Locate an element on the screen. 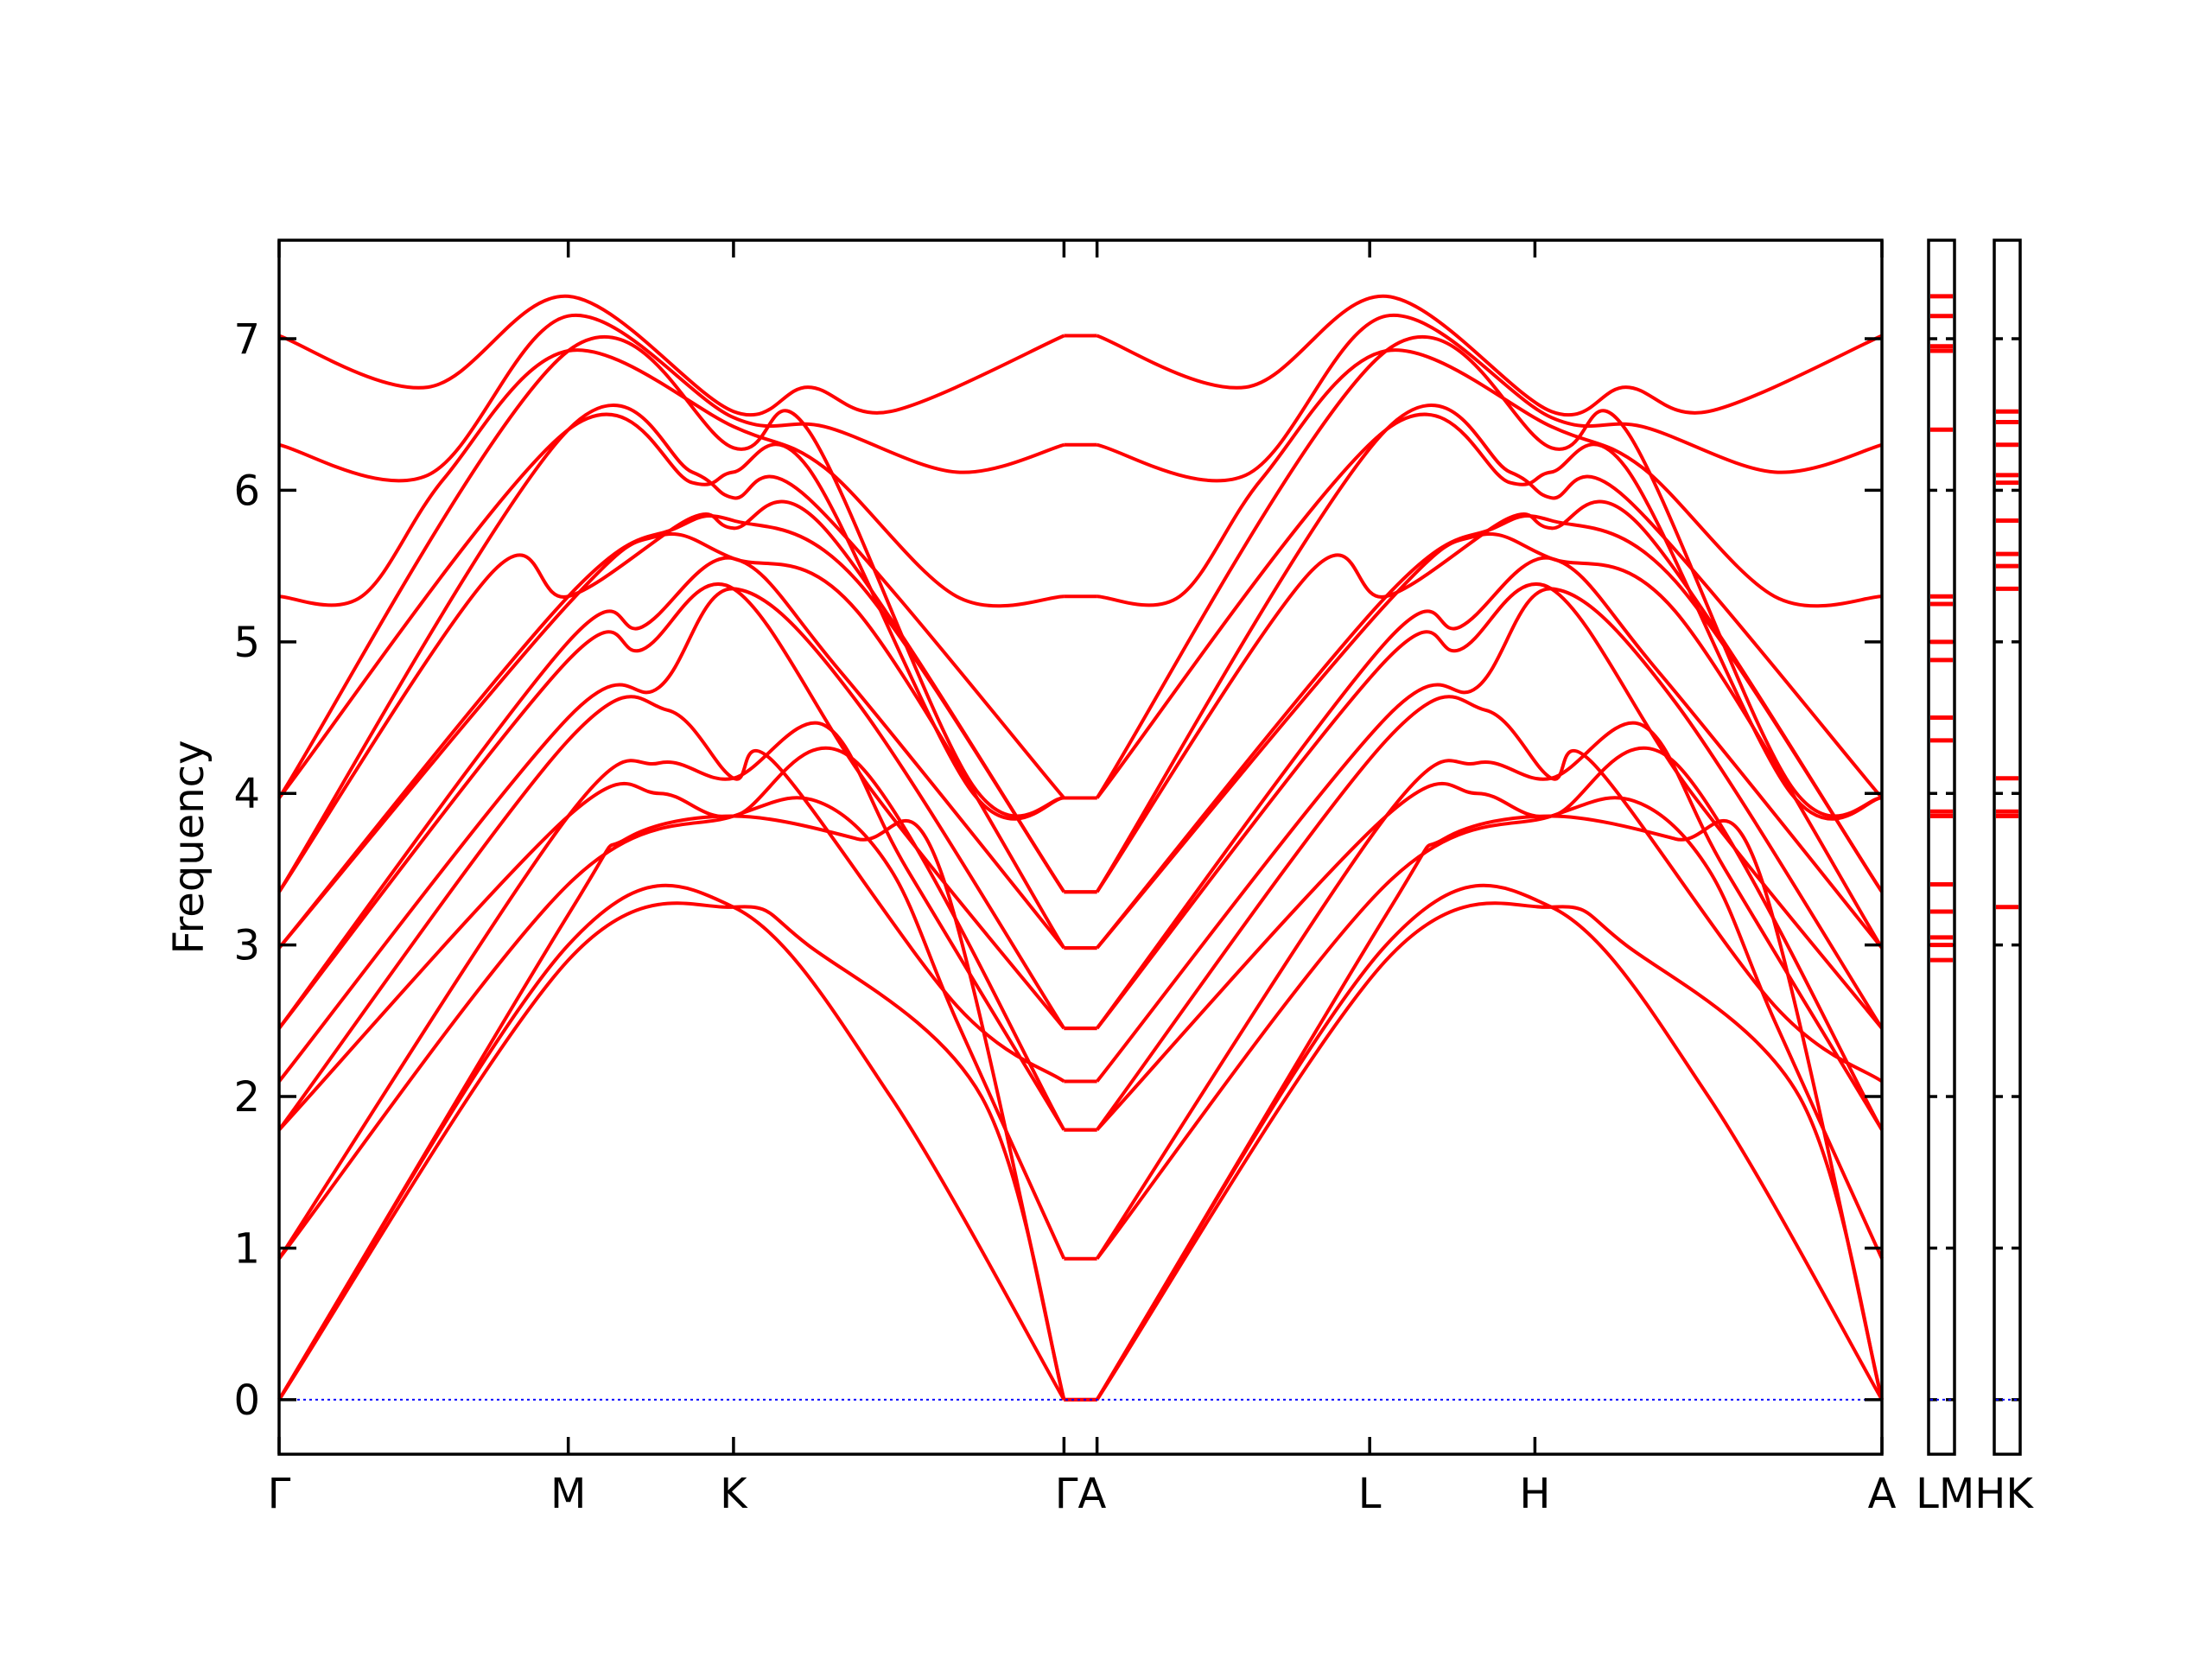  band-13-a is located at coordinates (671, 696).